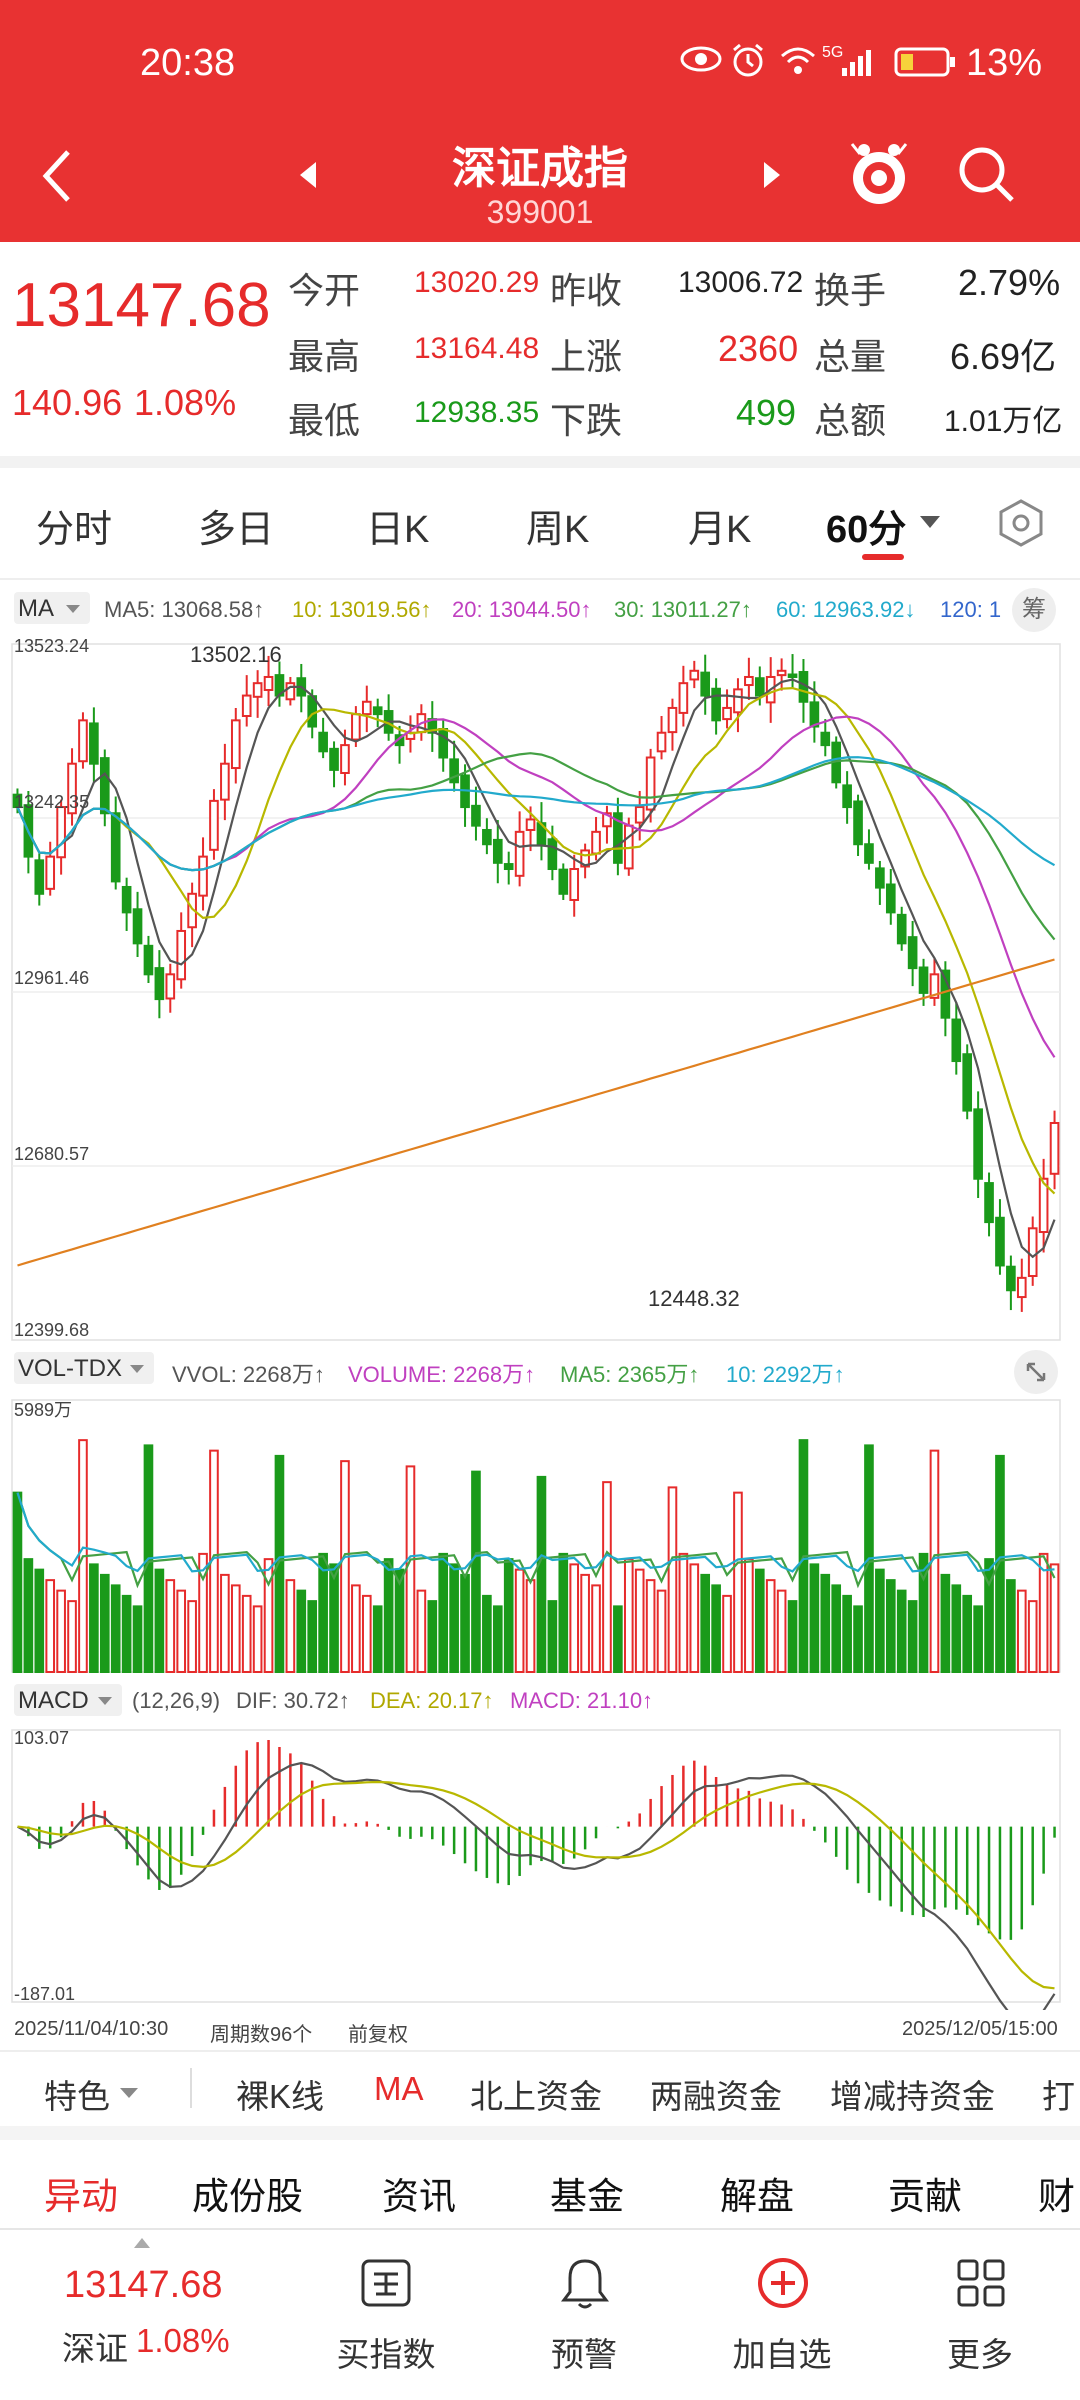  Describe the element at coordinates (81, 2196) in the screenshot. I see `section-tab-movement: 异动` at that location.